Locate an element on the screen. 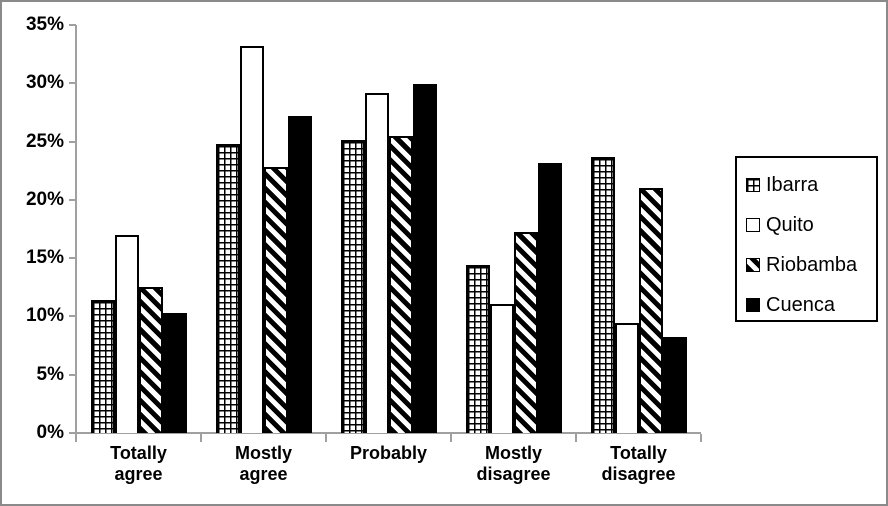 The height and width of the screenshot is (506, 888). x-category-label: Totally agree is located at coordinates (138, 463).